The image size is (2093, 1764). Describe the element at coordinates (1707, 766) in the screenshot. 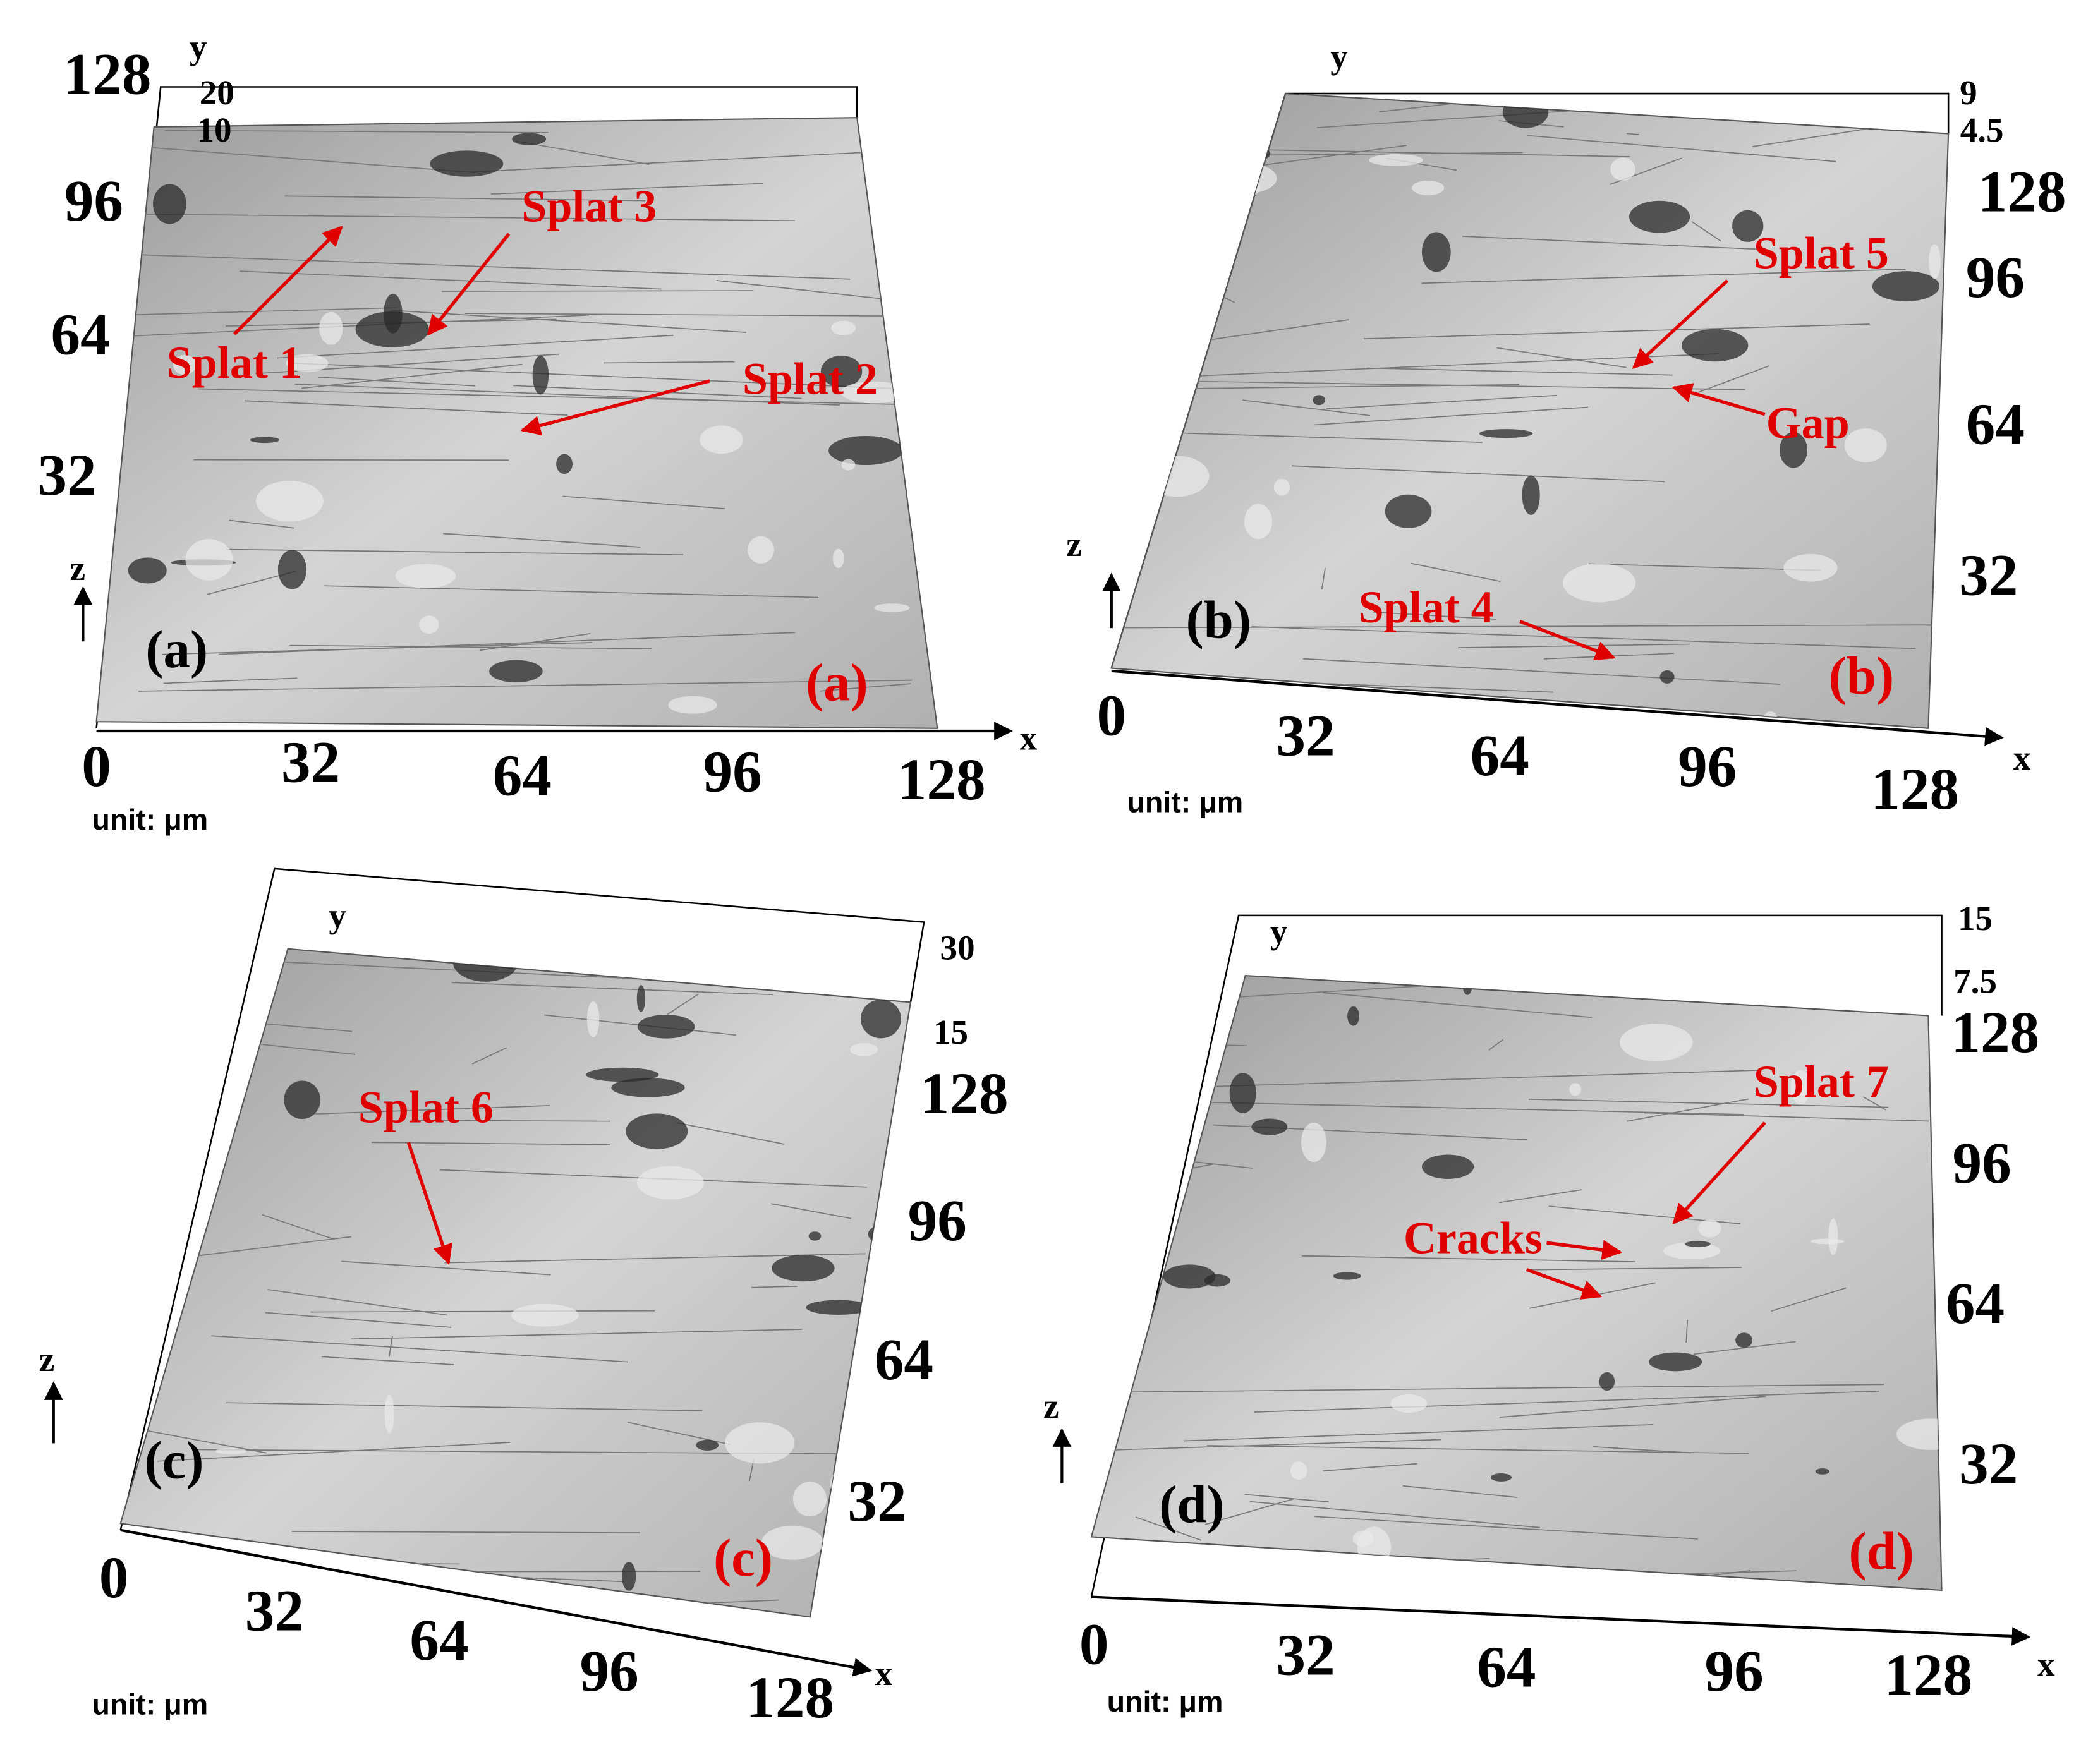

I see `x-tick-label: 96` at that location.